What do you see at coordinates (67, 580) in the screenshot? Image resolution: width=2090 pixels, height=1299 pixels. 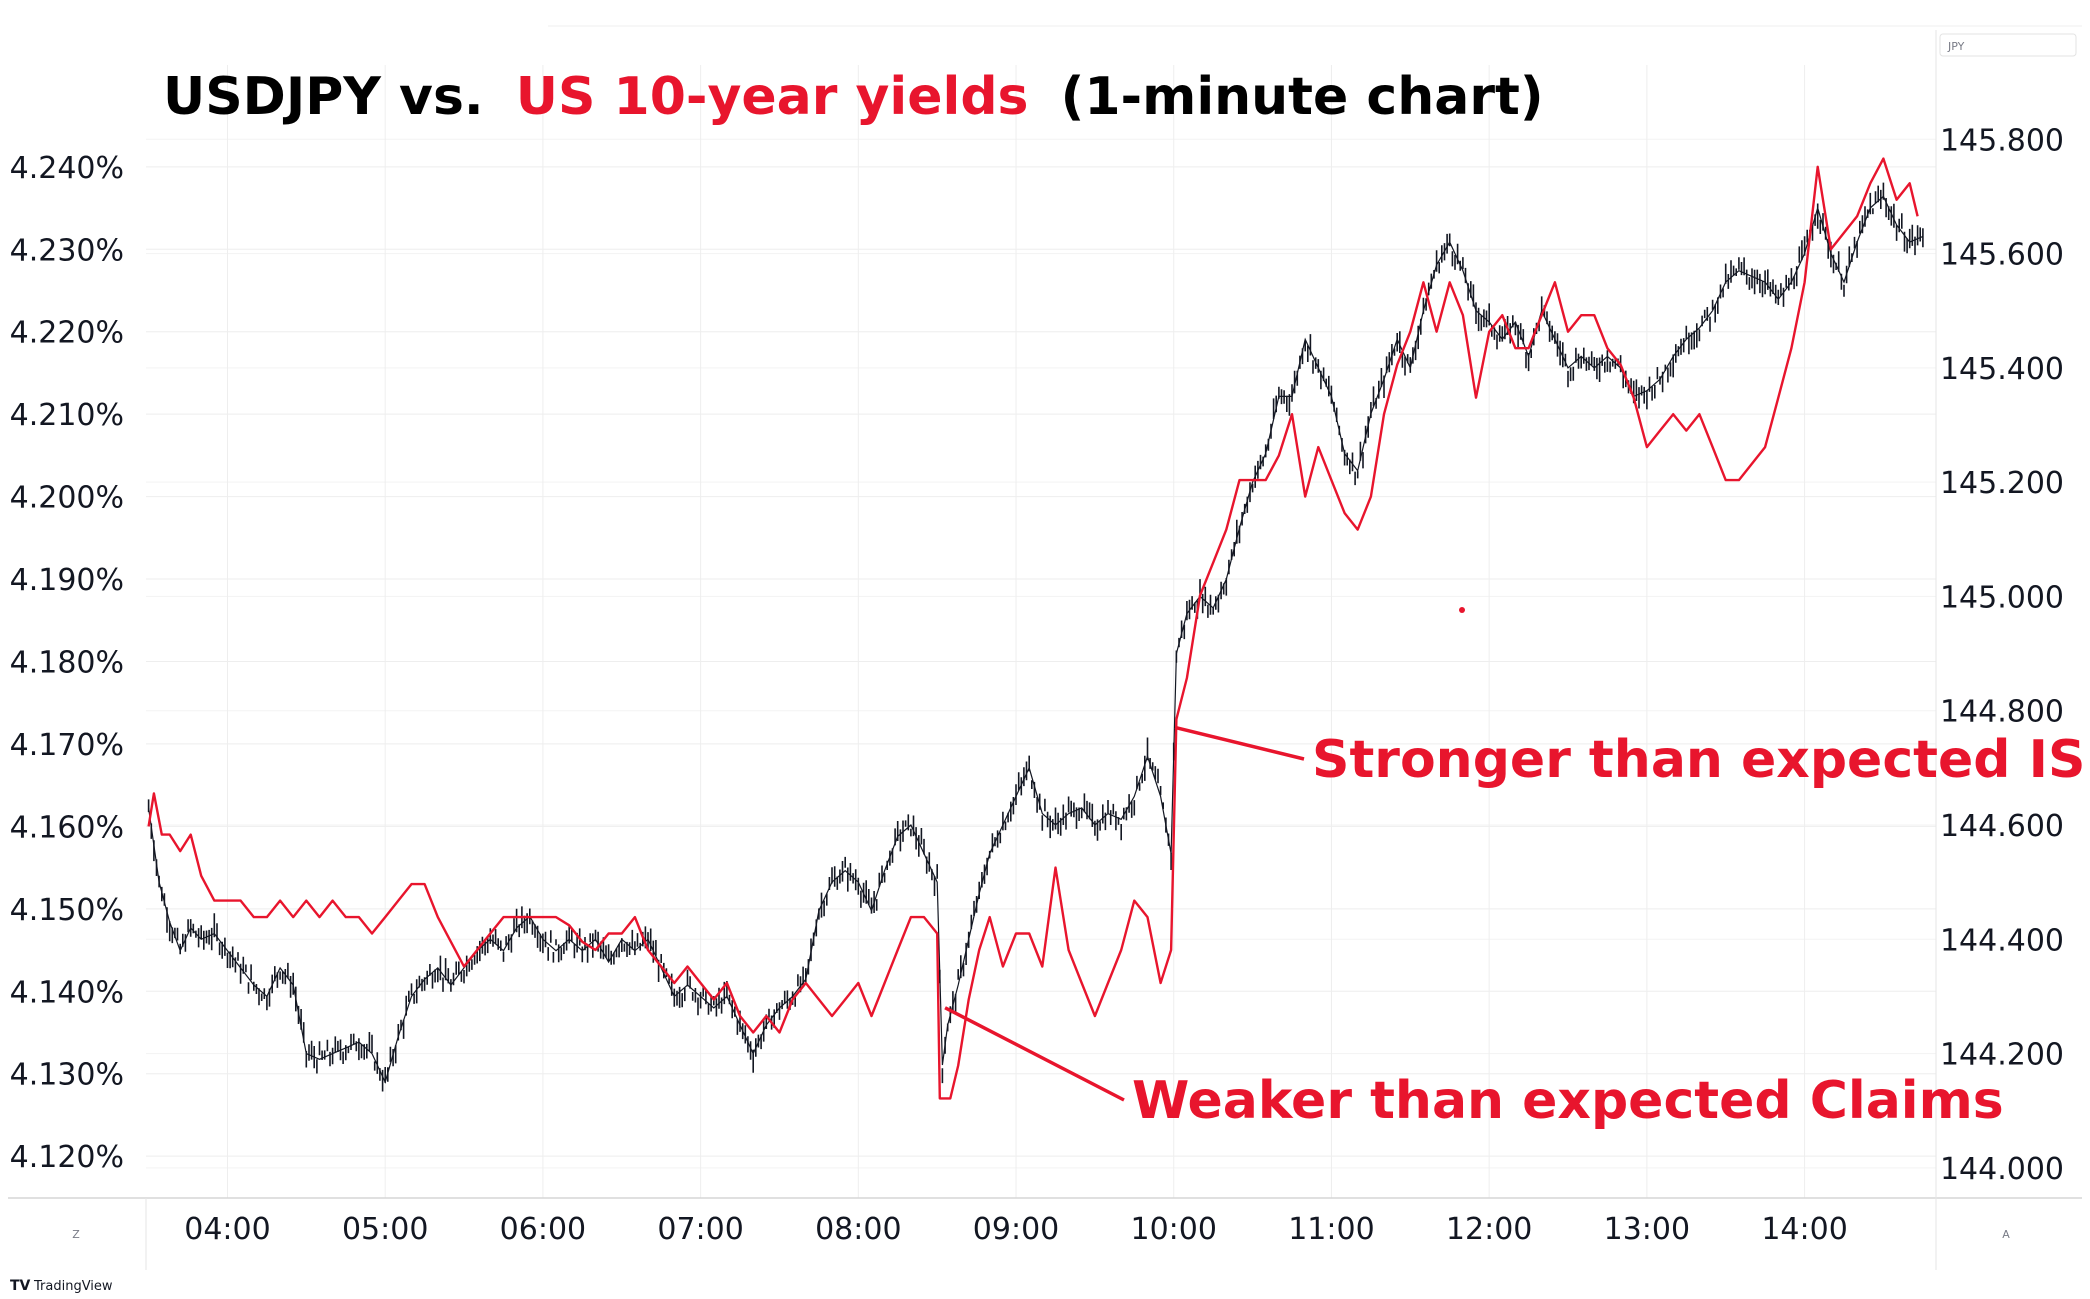 I see `y-left-tick-label: 4.190%` at bounding box center [67, 580].